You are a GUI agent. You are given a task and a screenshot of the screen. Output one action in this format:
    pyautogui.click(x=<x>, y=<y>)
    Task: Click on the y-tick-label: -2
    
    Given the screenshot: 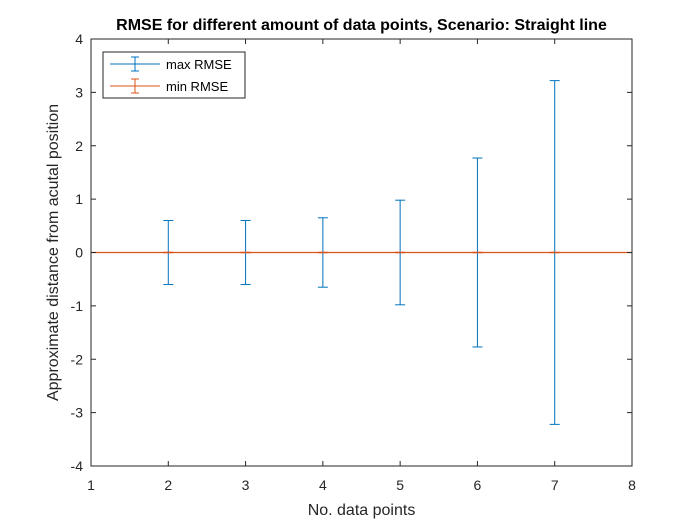 What is the action you would take?
    pyautogui.click(x=77, y=359)
    